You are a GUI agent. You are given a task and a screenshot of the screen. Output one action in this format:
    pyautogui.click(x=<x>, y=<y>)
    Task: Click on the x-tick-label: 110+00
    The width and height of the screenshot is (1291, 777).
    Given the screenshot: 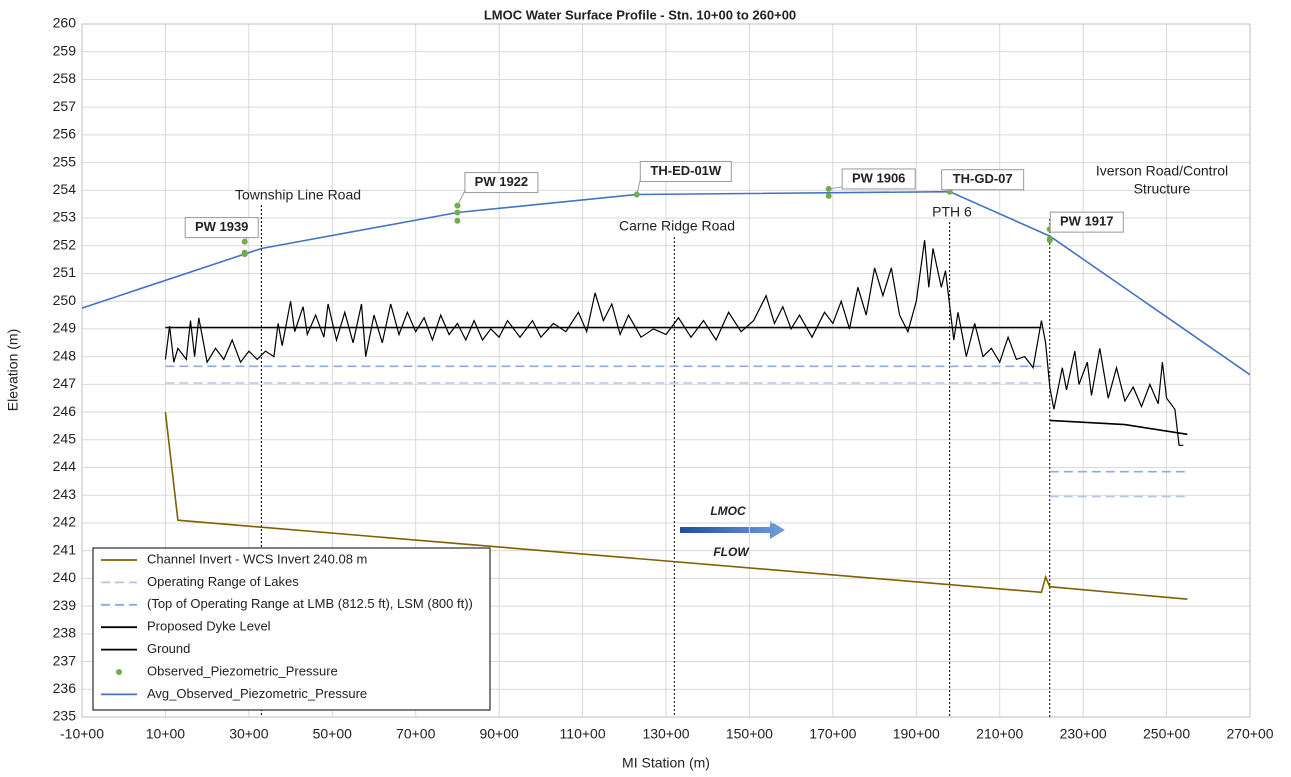 What is the action you would take?
    pyautogui.click(x=583, y=734)
    